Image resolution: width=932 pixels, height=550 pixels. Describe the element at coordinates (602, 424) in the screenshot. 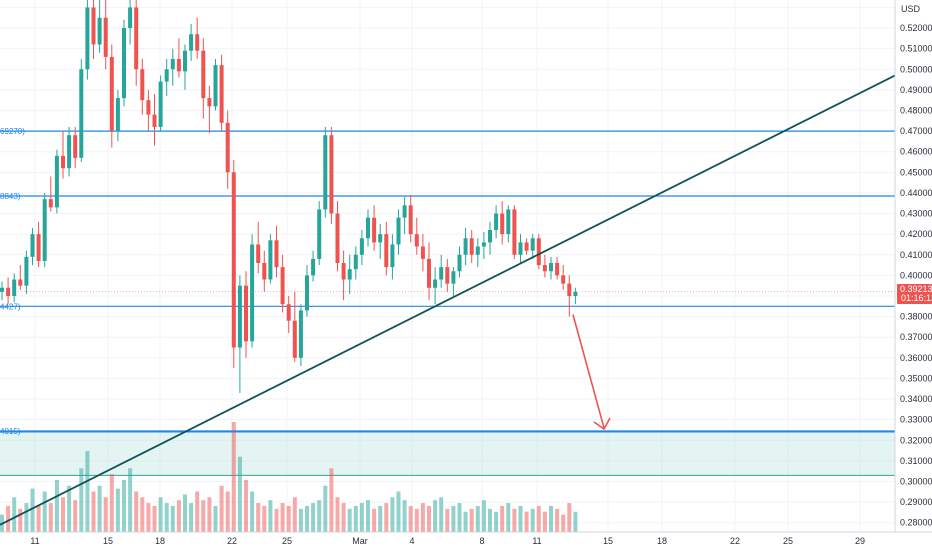

I see `projection-arrow-head` at that location.